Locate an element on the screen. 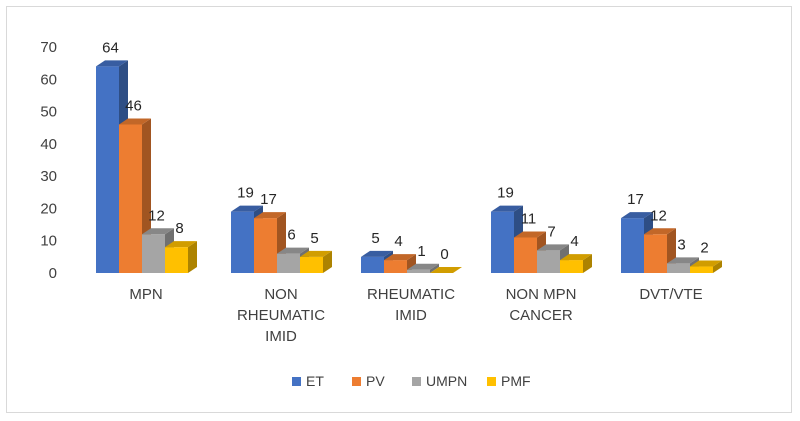 Image resolution: width=800 pixels, height=421 pixels. legend-label: ET is located at coordinates (315, 381).